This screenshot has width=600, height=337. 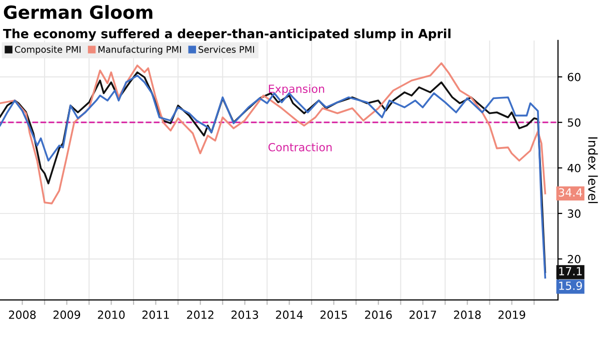 What do you see at coordinates (66, 314) in the screenshot?
I see `x-tick-label: 2009` at bounding box center [66, 314].